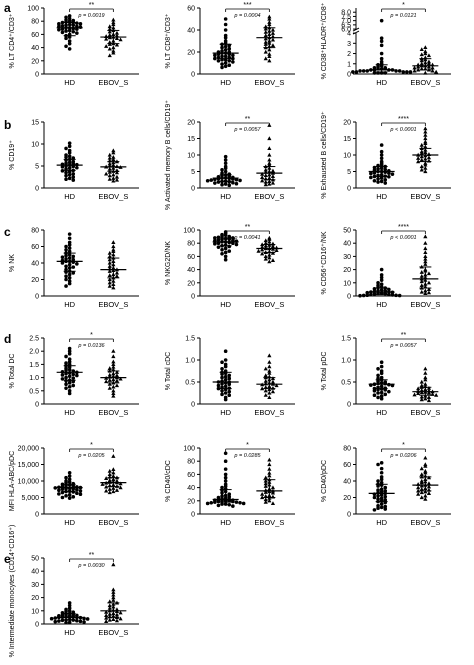  Describe the element at coordinates (404, 335) in the screenshot. I see `sig-stars: **` at that location.